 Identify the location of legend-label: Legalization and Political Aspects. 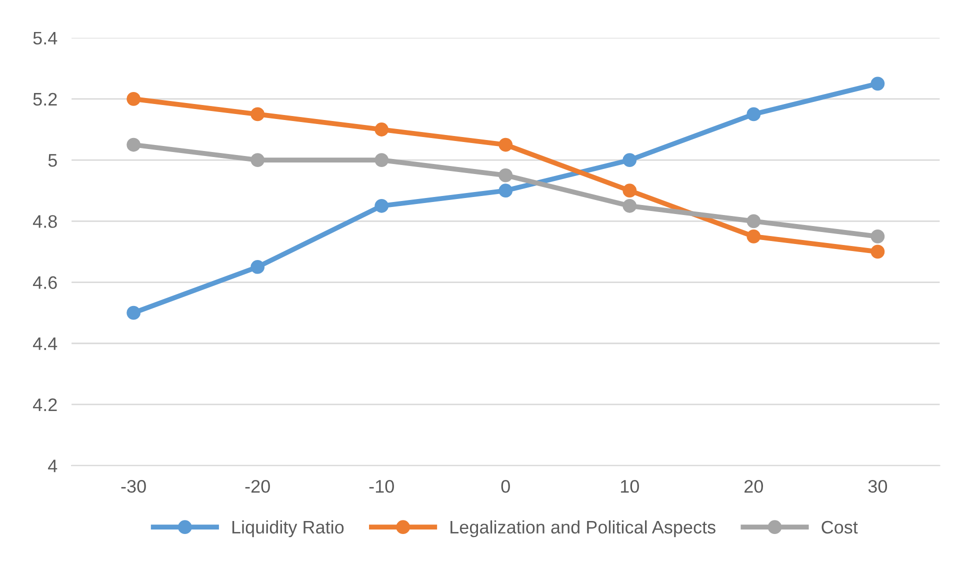
(583, 529).